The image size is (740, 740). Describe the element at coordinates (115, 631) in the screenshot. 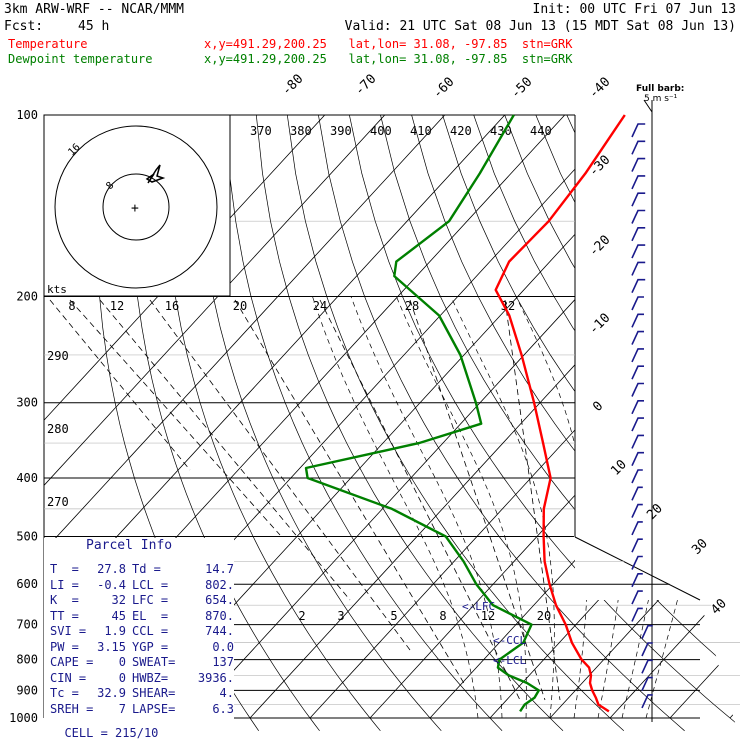

I see `parcel-cell-text: 1.9` at that location.